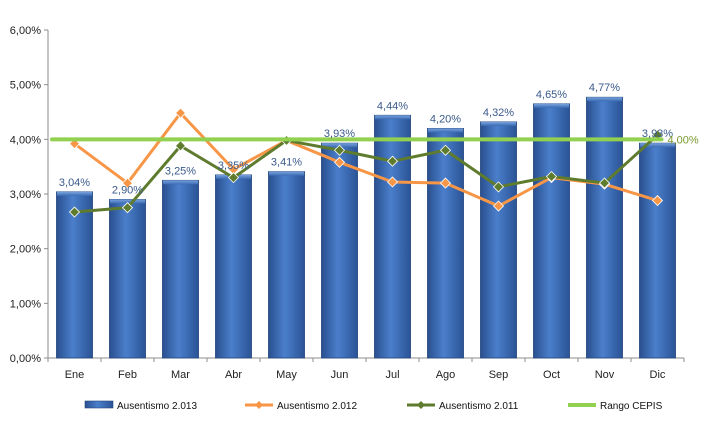 The height and width of the screenshot is (428, 718). What do you see at coordinates (74, 183) in the screenshot?
I see `bar-data-label: 3,04%` at bounding box center [74, 183].